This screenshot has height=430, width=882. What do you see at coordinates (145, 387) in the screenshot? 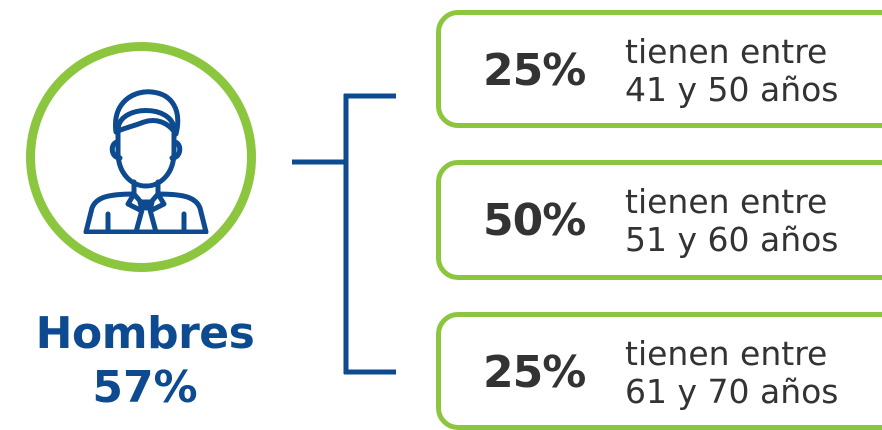
I see `group-total-percent: 57%` at bounding box center [145, 387].